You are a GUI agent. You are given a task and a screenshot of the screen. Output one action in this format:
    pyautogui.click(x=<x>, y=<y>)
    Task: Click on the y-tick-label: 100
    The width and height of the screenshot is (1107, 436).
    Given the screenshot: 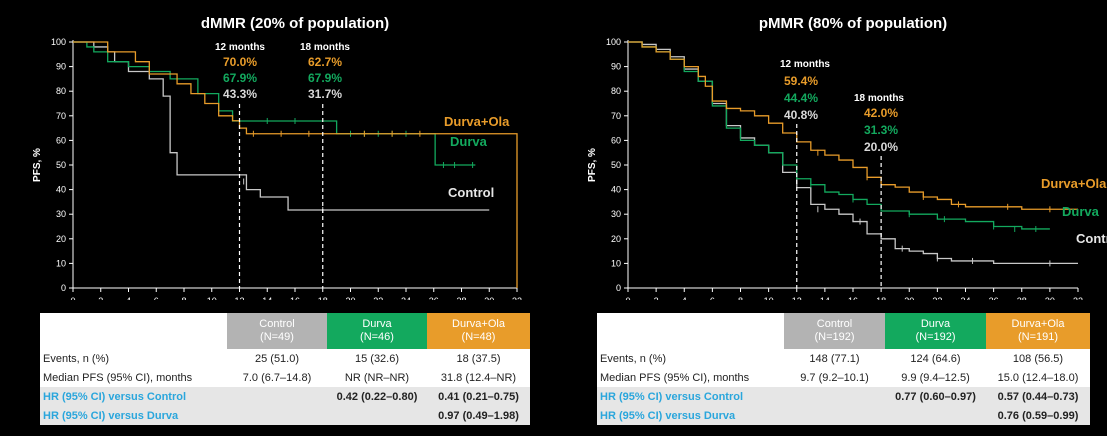 What is the action you would take?
    pyautogui.click(x=613, y=42)
    